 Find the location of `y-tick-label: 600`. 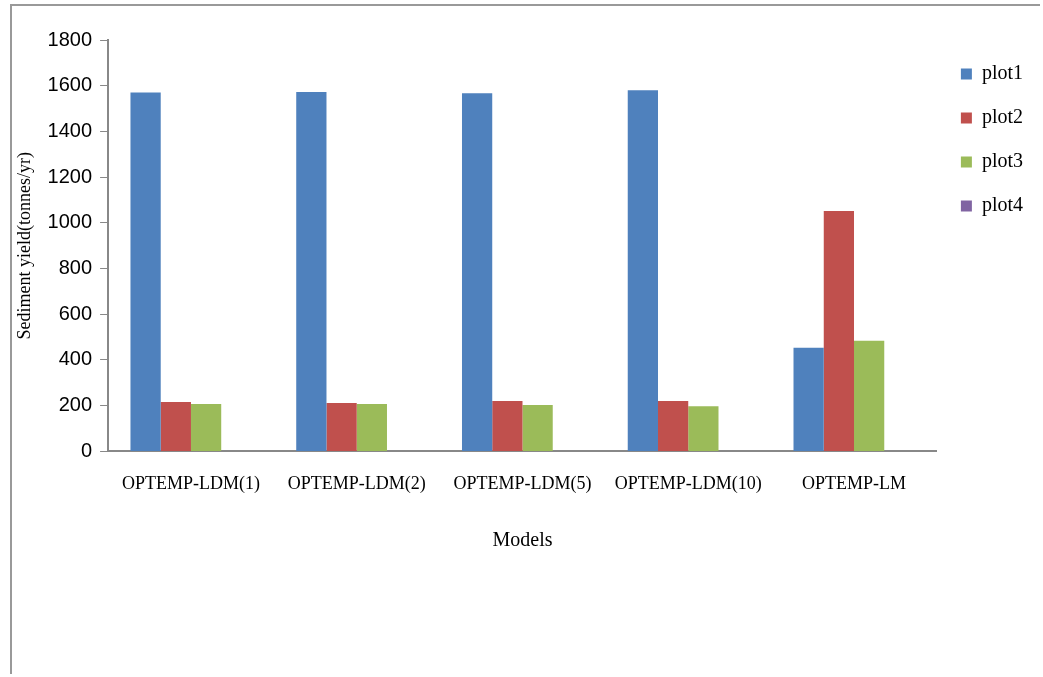

y-tick-label: 600 is located at coordinates (75, 312).